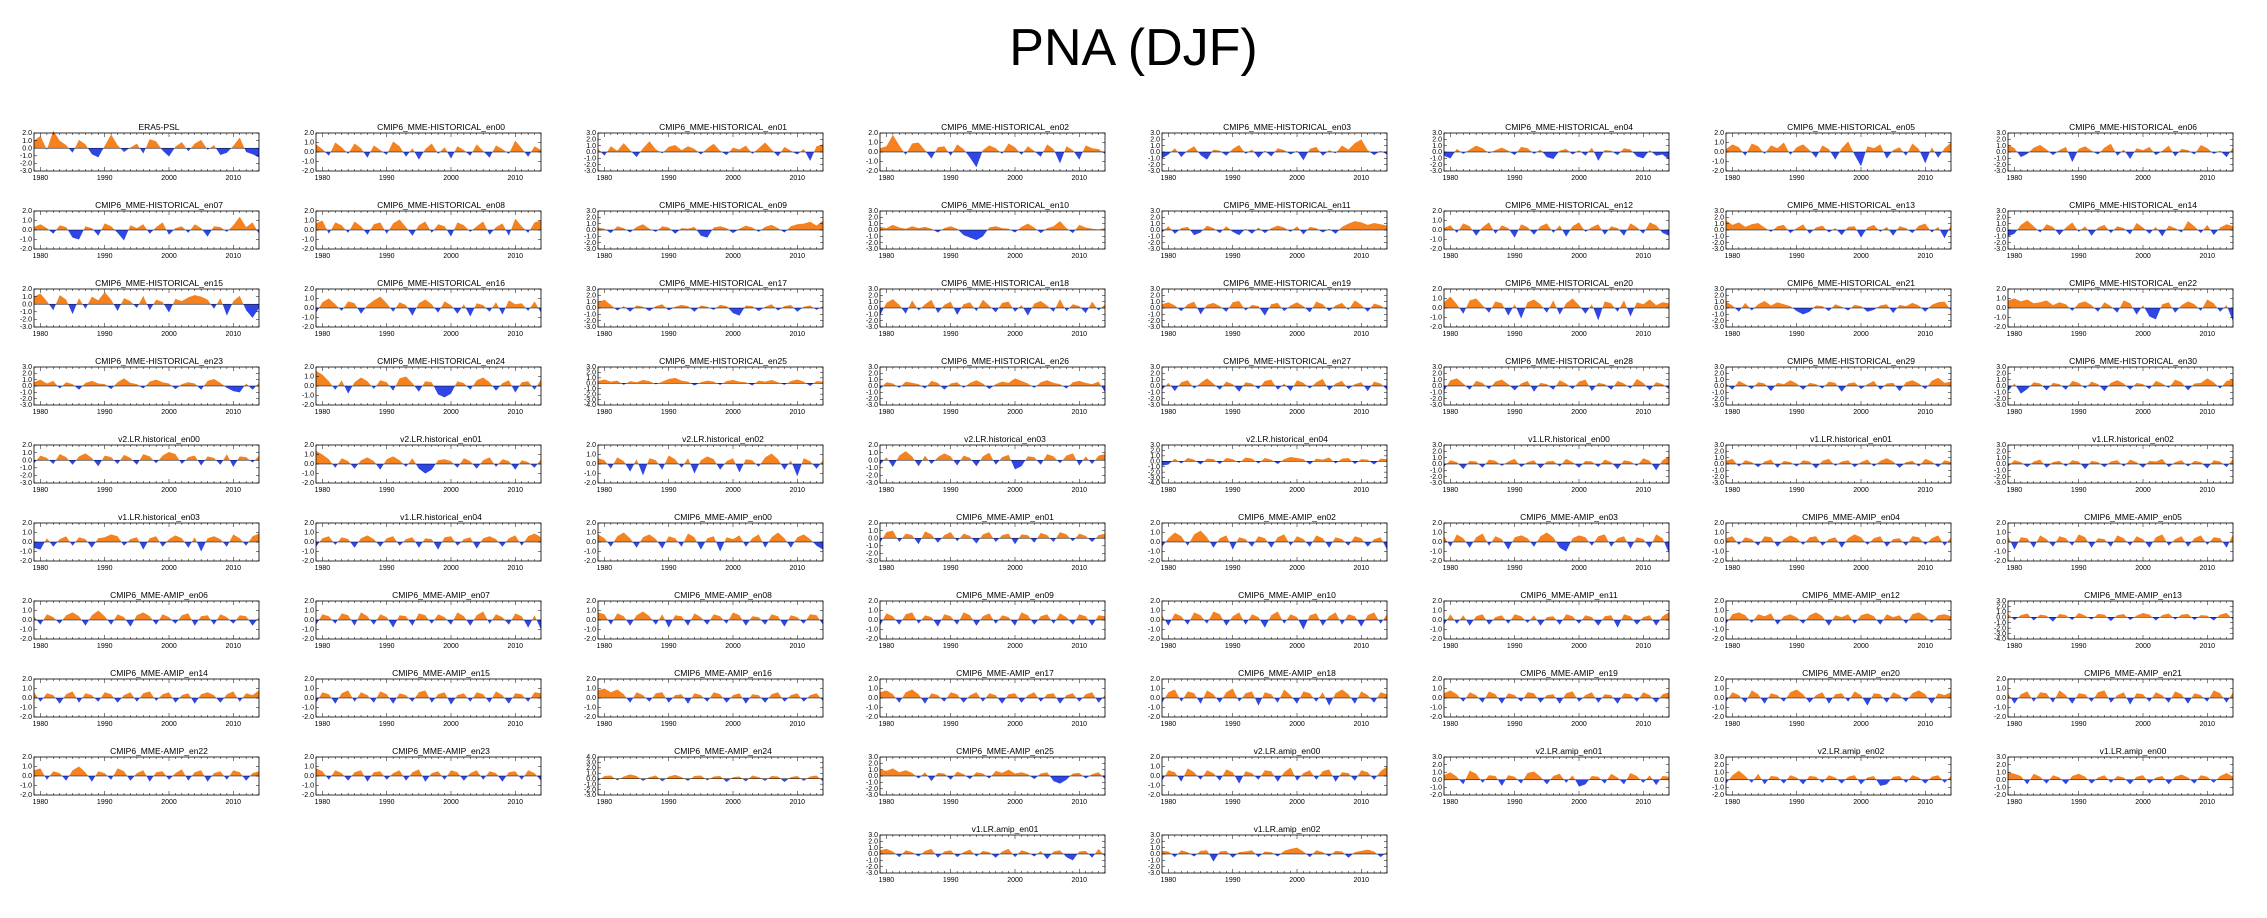  I want to click on panel-title: CMIP6_MME-HISTORICAL_en11, so click(1287, 205).